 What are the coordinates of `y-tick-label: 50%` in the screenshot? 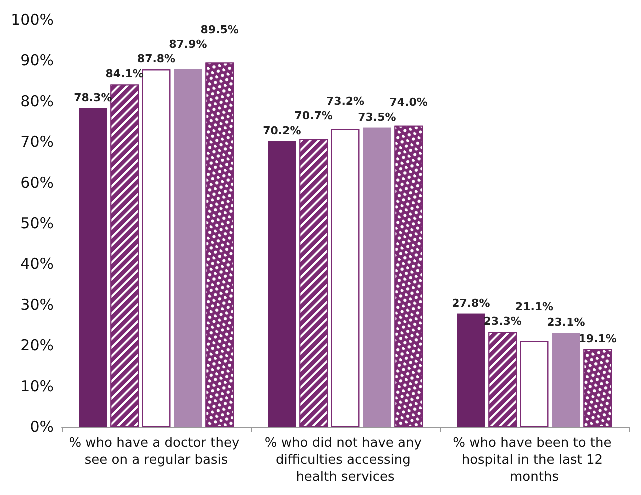 It's located at (37, 223).